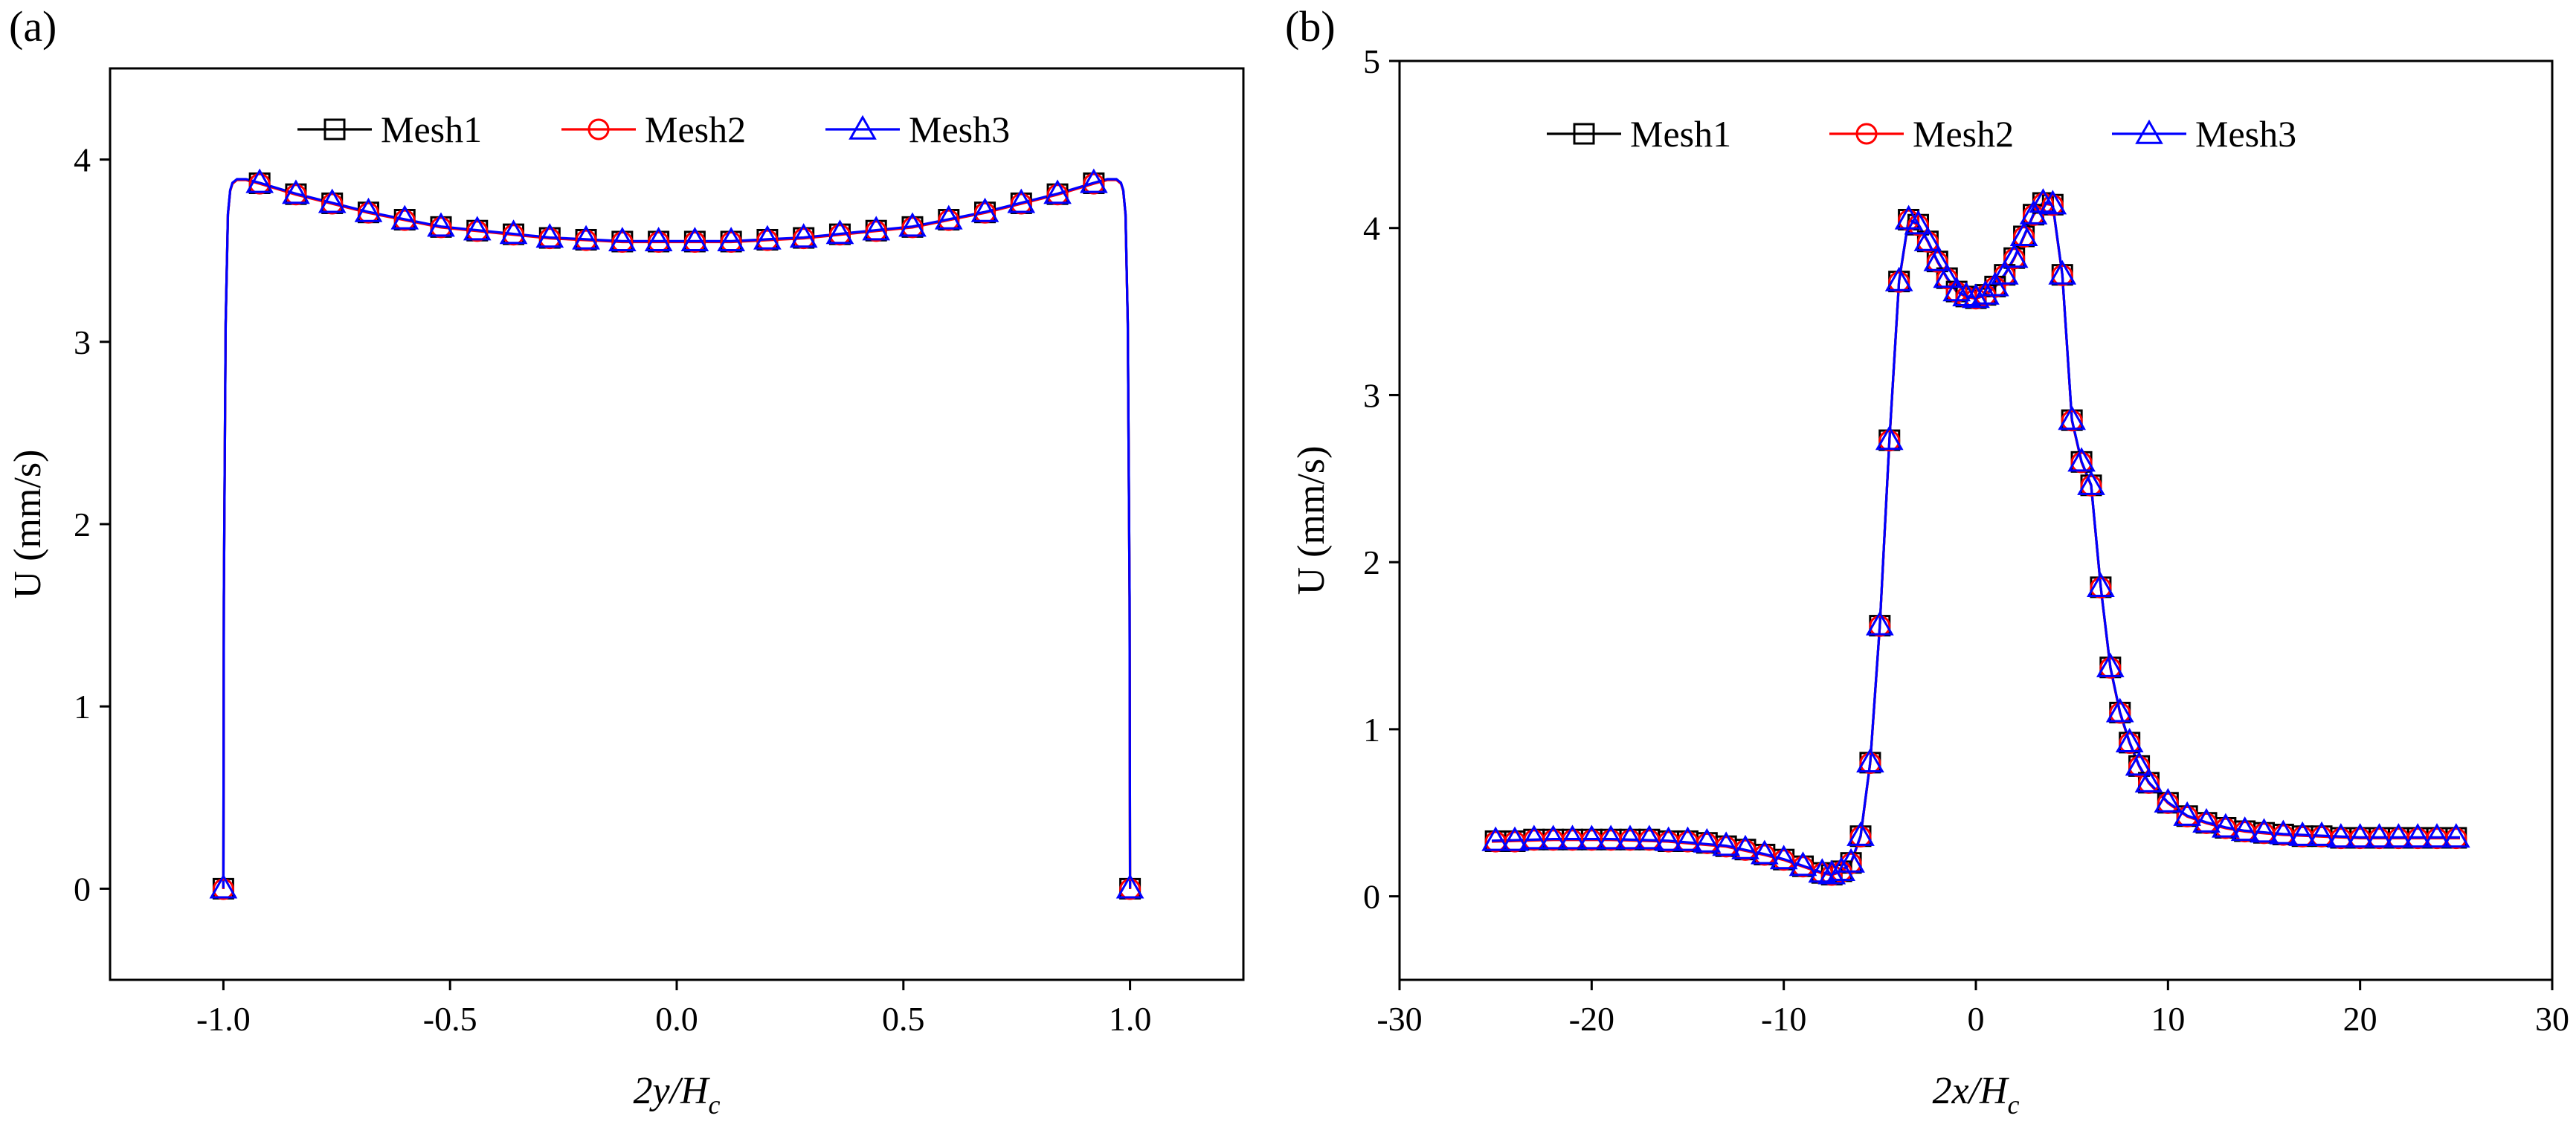 Image resolution: width=2576 pixels, height=1133 pixels. I want to click on y-tick-label: 0, so click(1371, 897).